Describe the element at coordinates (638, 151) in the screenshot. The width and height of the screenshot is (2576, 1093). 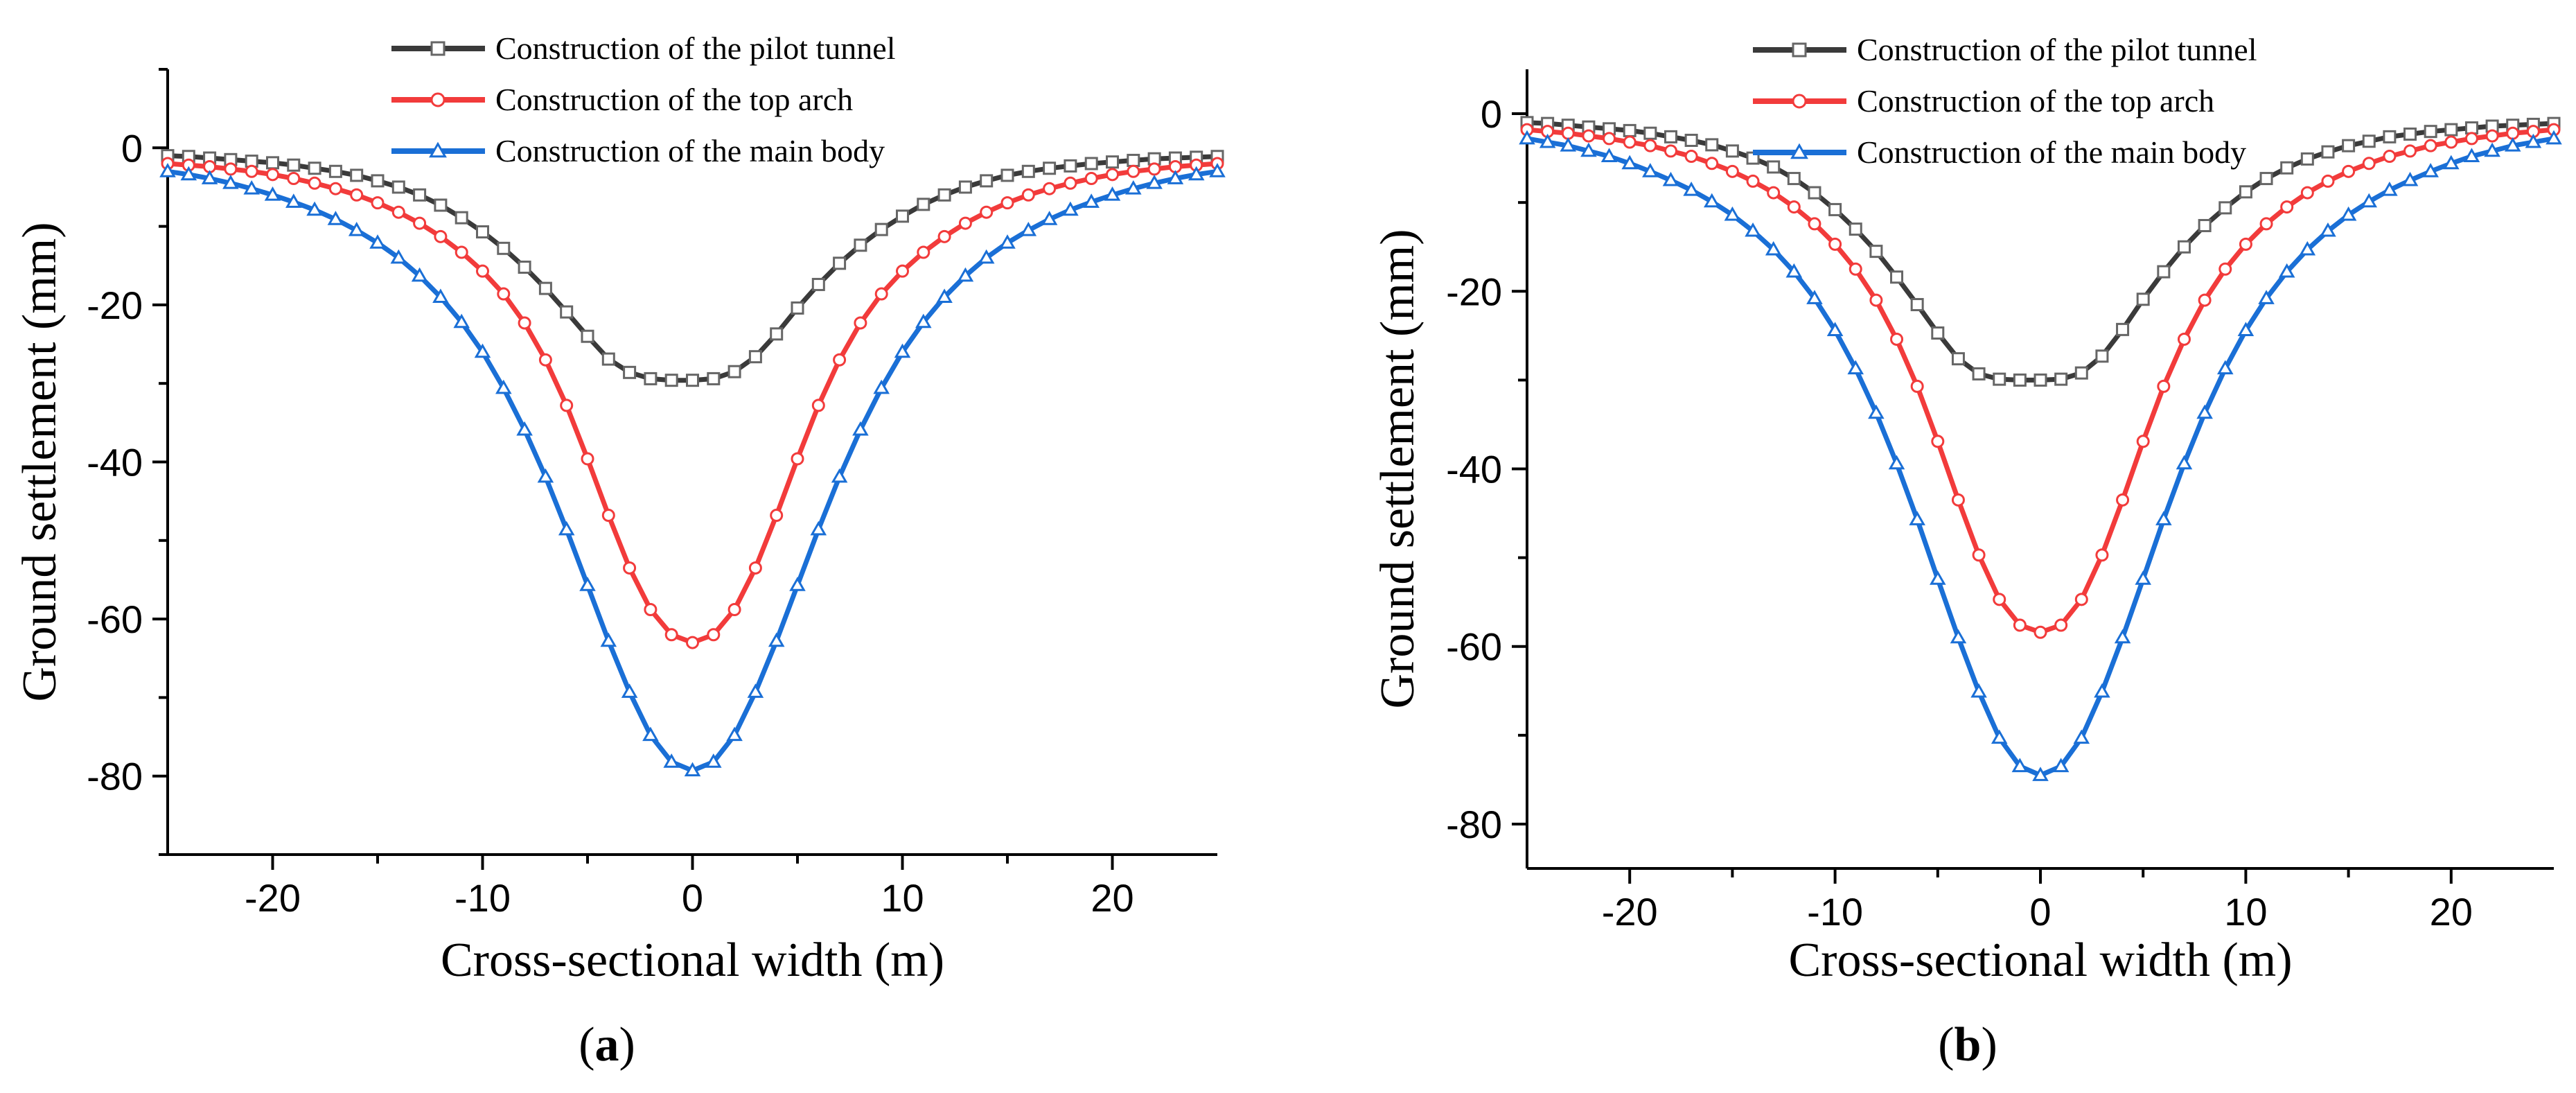
I see `legend-entry: Construction of the main body` at that location.